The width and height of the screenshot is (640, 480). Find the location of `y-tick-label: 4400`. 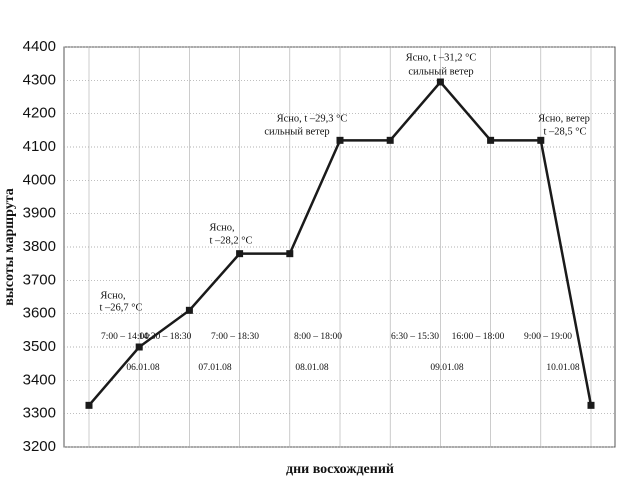

y-tick-label: 4400 is located at coordinates (39, 46).